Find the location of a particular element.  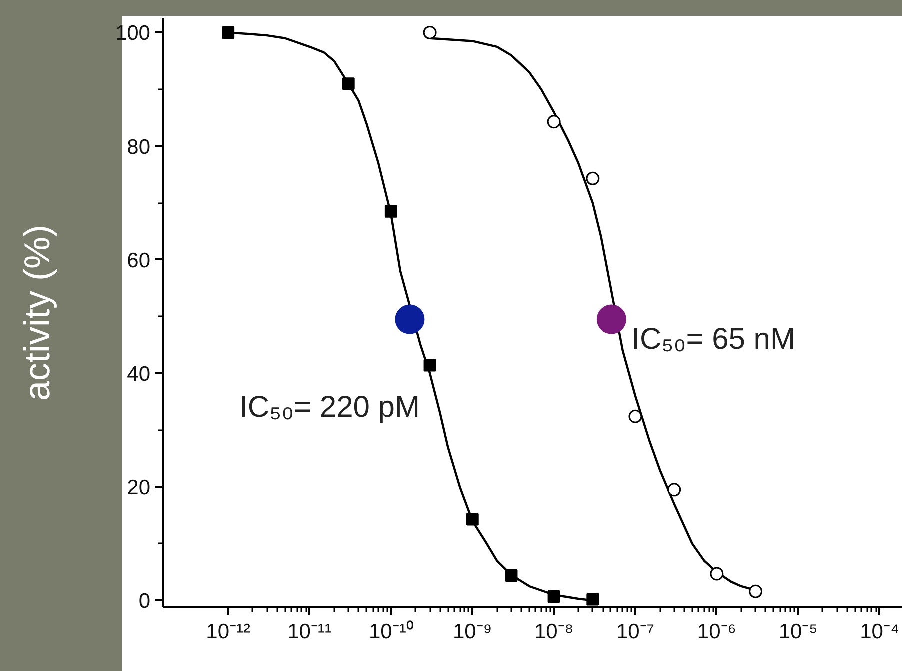

x-tick-label: 10⁻⁹ is located at coordinates (472, 632).